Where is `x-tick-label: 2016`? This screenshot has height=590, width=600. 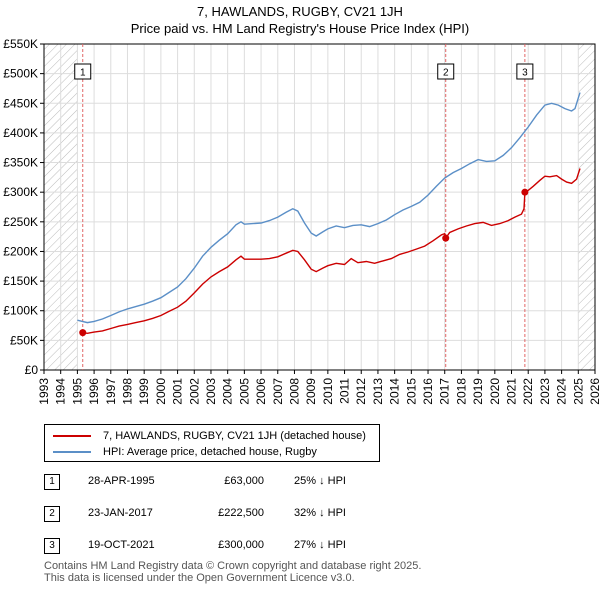
x-tick-label: 2016 is located at coordinates (428, 391).